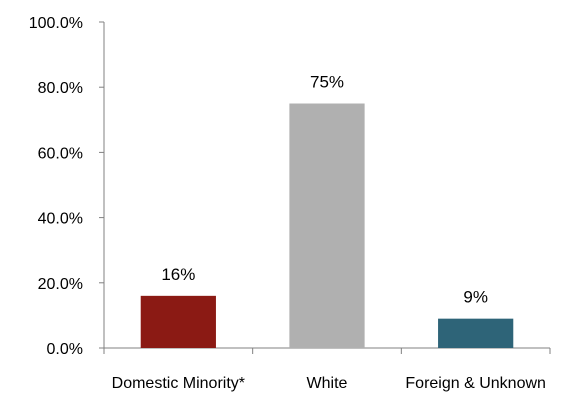  I want to click on y-tick-label: 60.0%, so click(60, 153).